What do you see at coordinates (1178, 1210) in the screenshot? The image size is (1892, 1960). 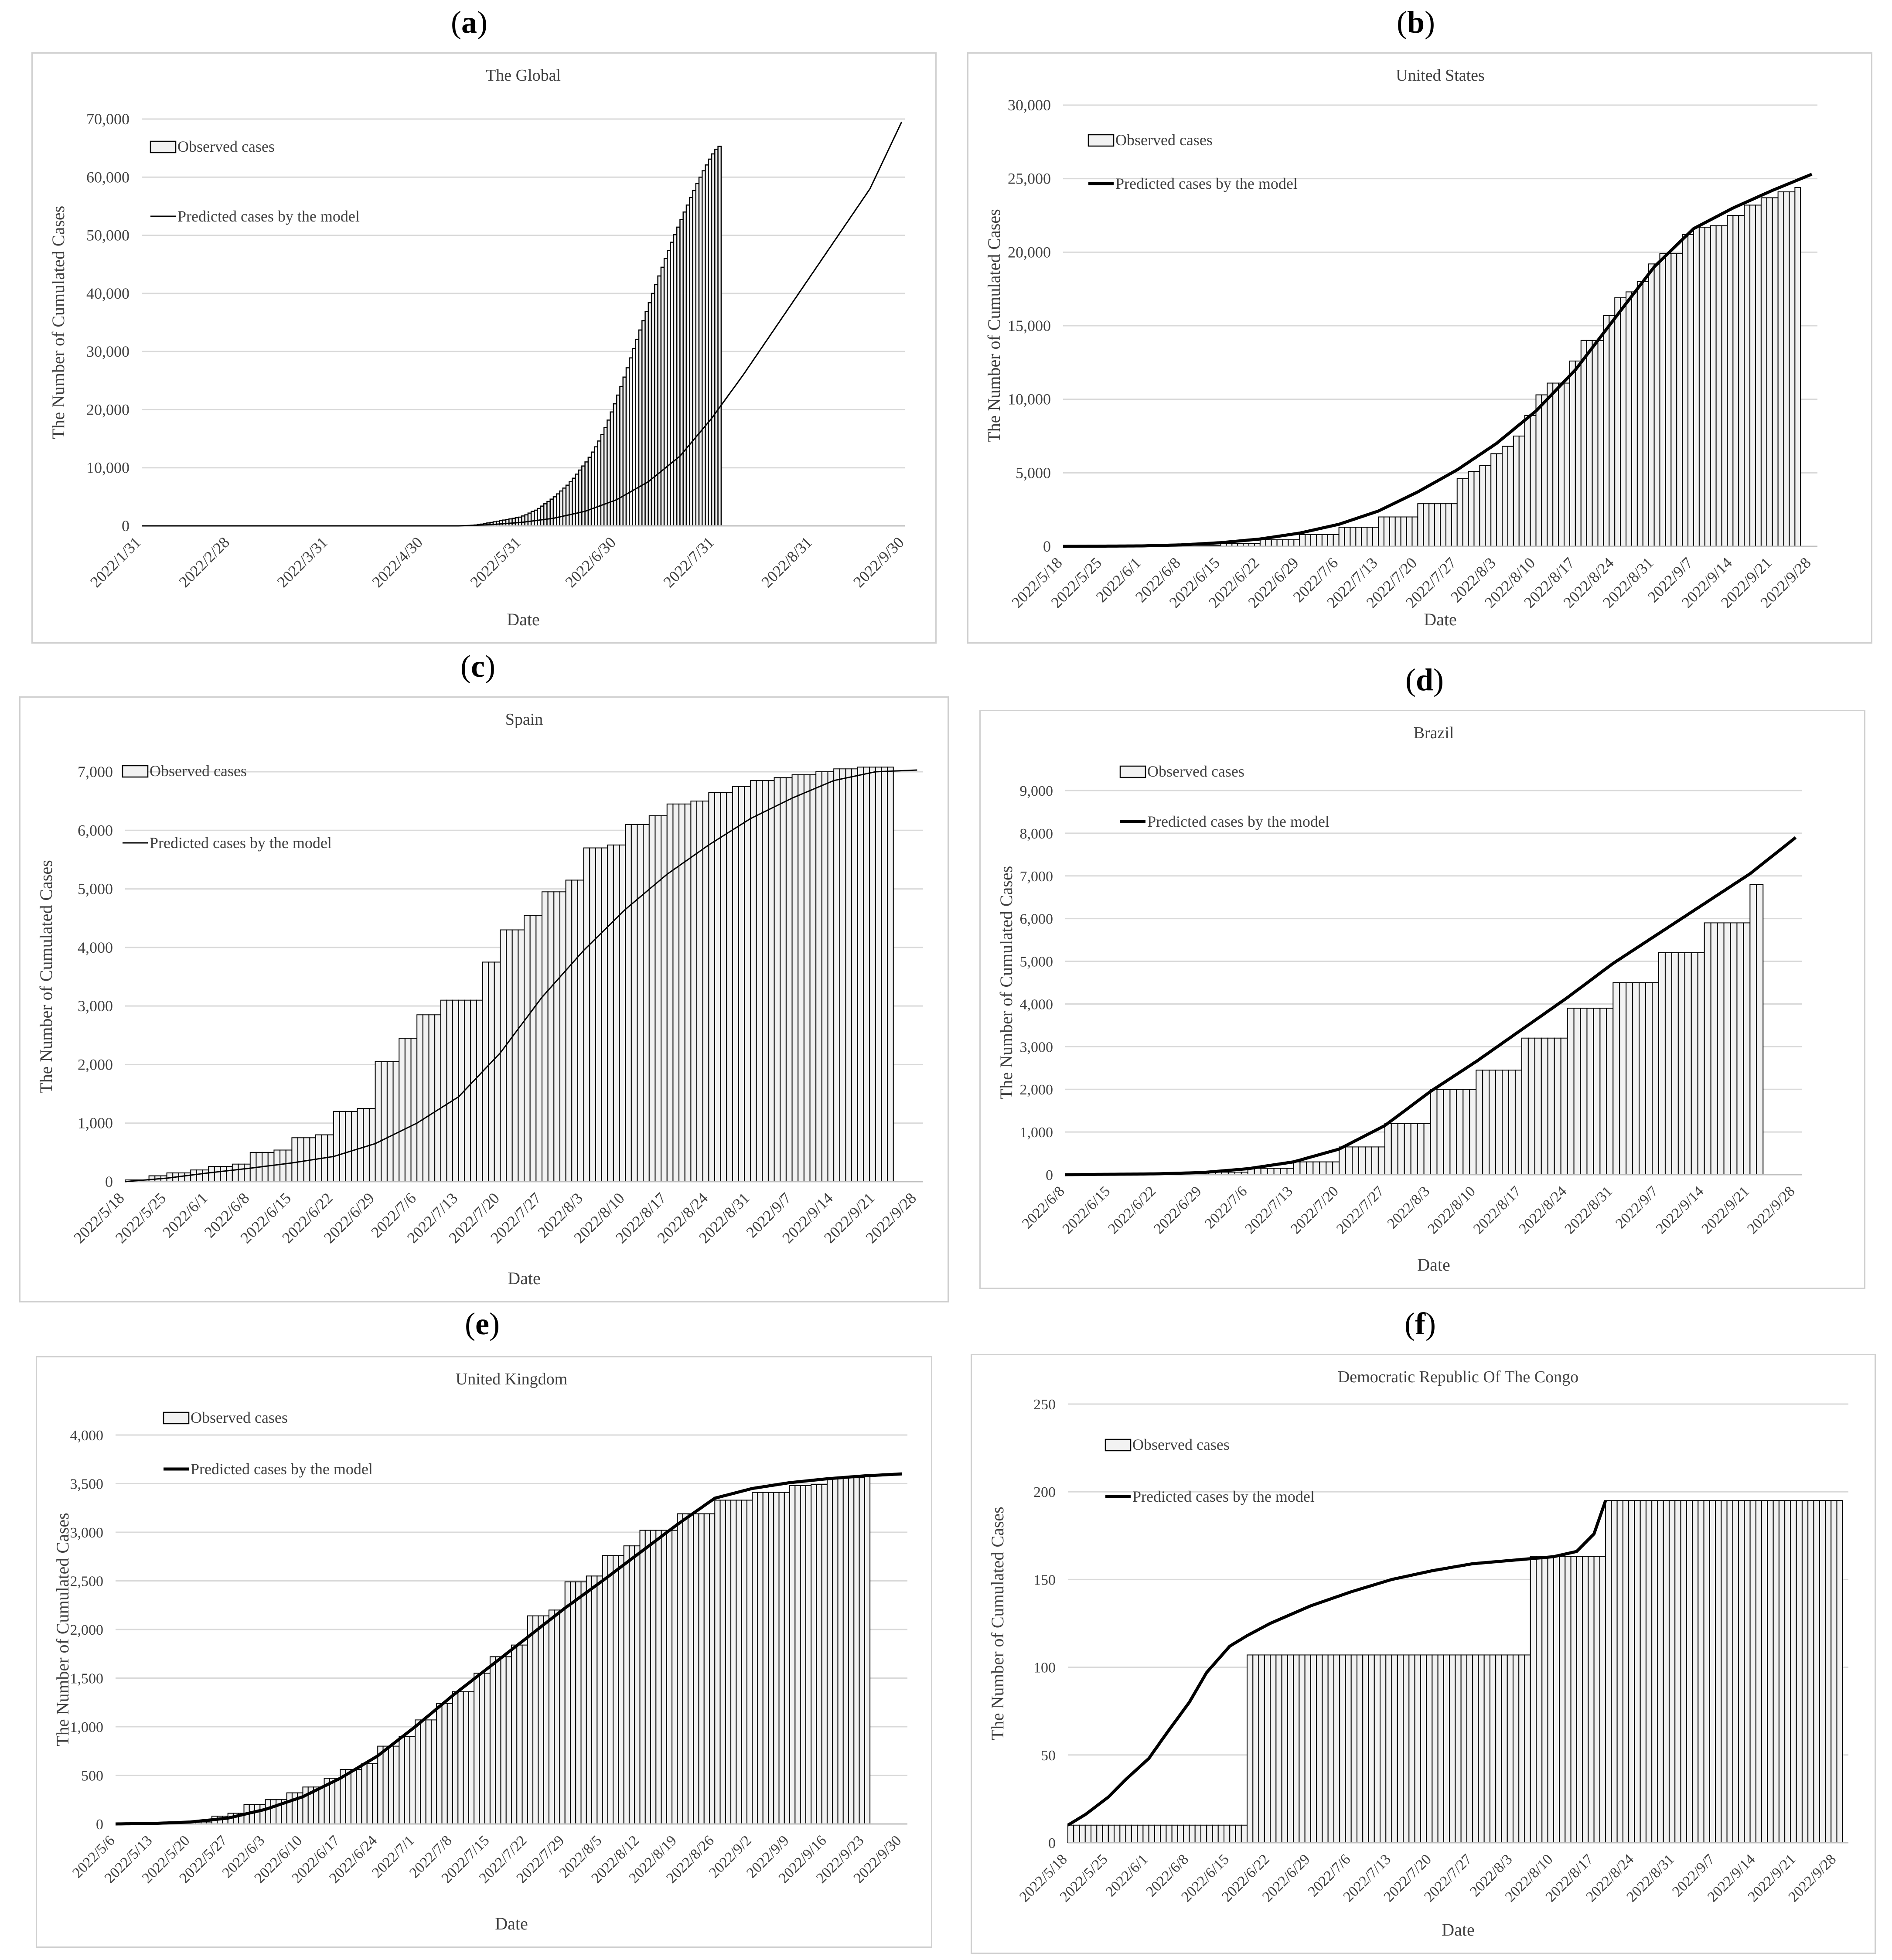 I see `x-tick-label: 2022/6/29` at bounding box center [1178, 1210].